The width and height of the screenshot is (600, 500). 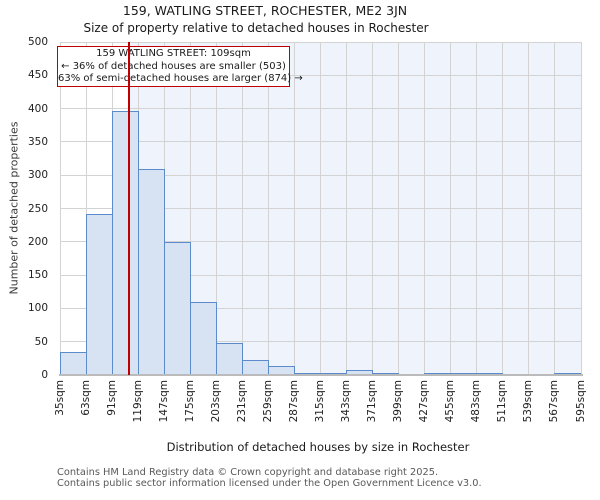 I want to click on x-tick-label: 427sqm, so click(x=424, y=401).